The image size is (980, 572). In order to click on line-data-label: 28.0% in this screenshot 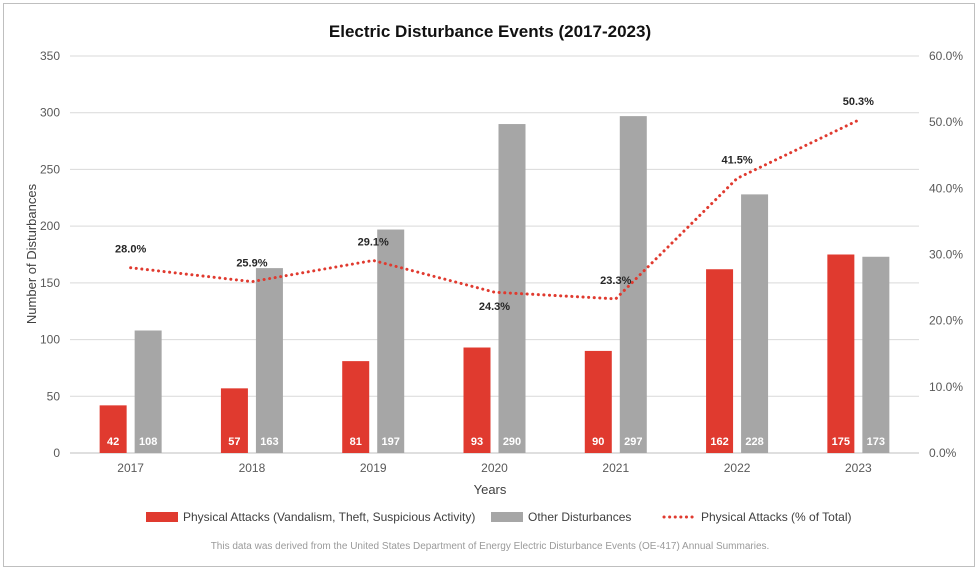, I will do `click(130, 250)`.